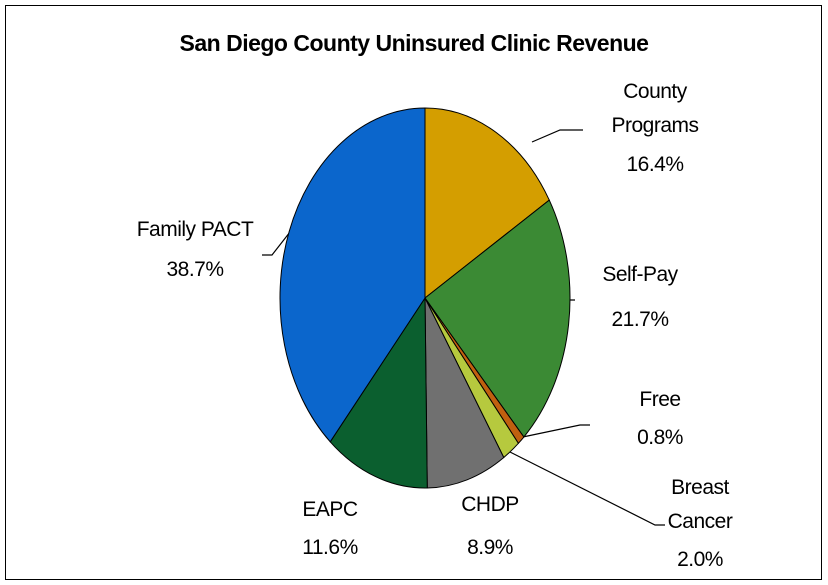 The width and height of the screenshot is (828, 585). What do you see at coordinates (640, 319) in the screenshot?
I see `value-label: 21.7%` at bounding box center [640, 319].